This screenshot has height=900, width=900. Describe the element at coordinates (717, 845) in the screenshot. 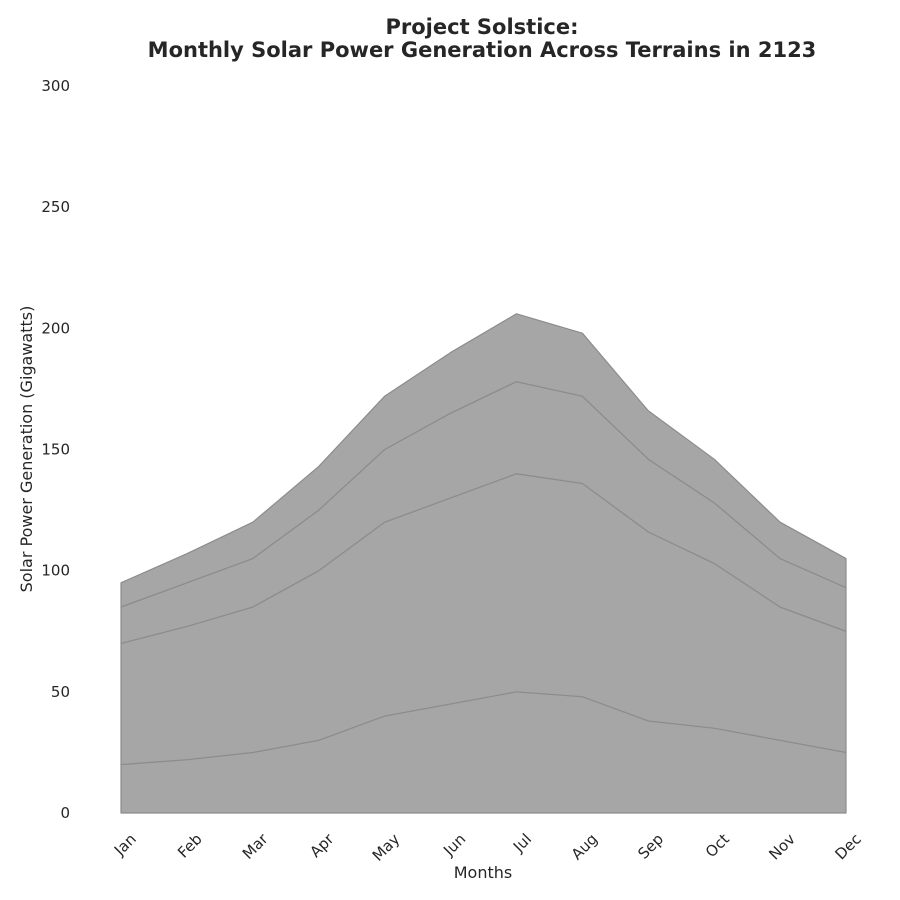

I see `x-tick-label-oct: Oct` at that location.